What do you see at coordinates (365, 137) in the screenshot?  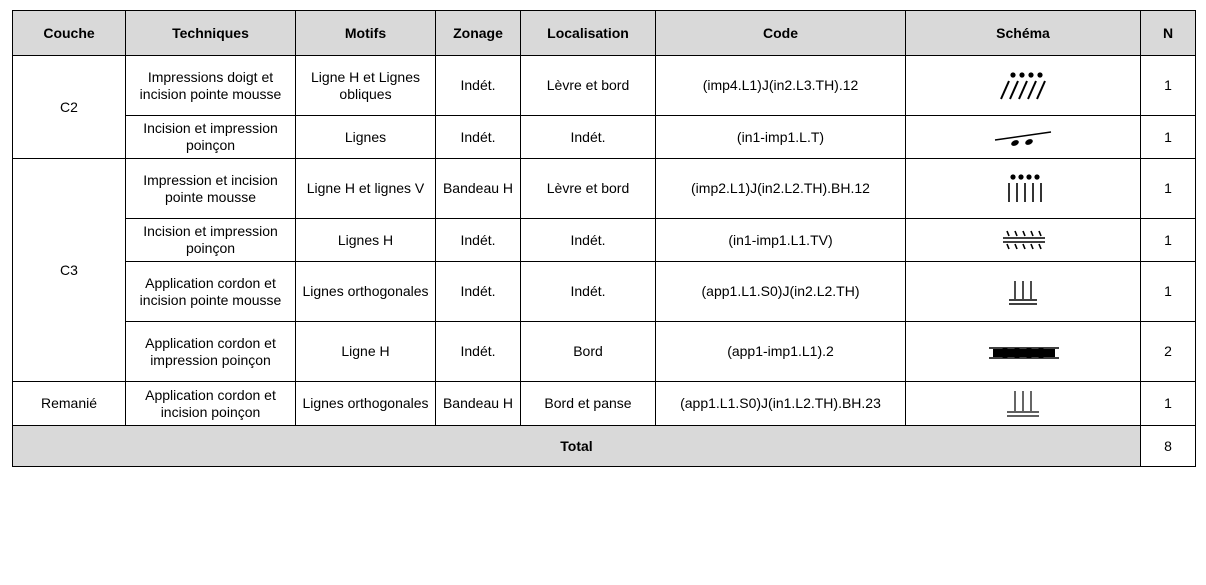 I see `motif-cell: Lignes` at bounding box center [365, 137].